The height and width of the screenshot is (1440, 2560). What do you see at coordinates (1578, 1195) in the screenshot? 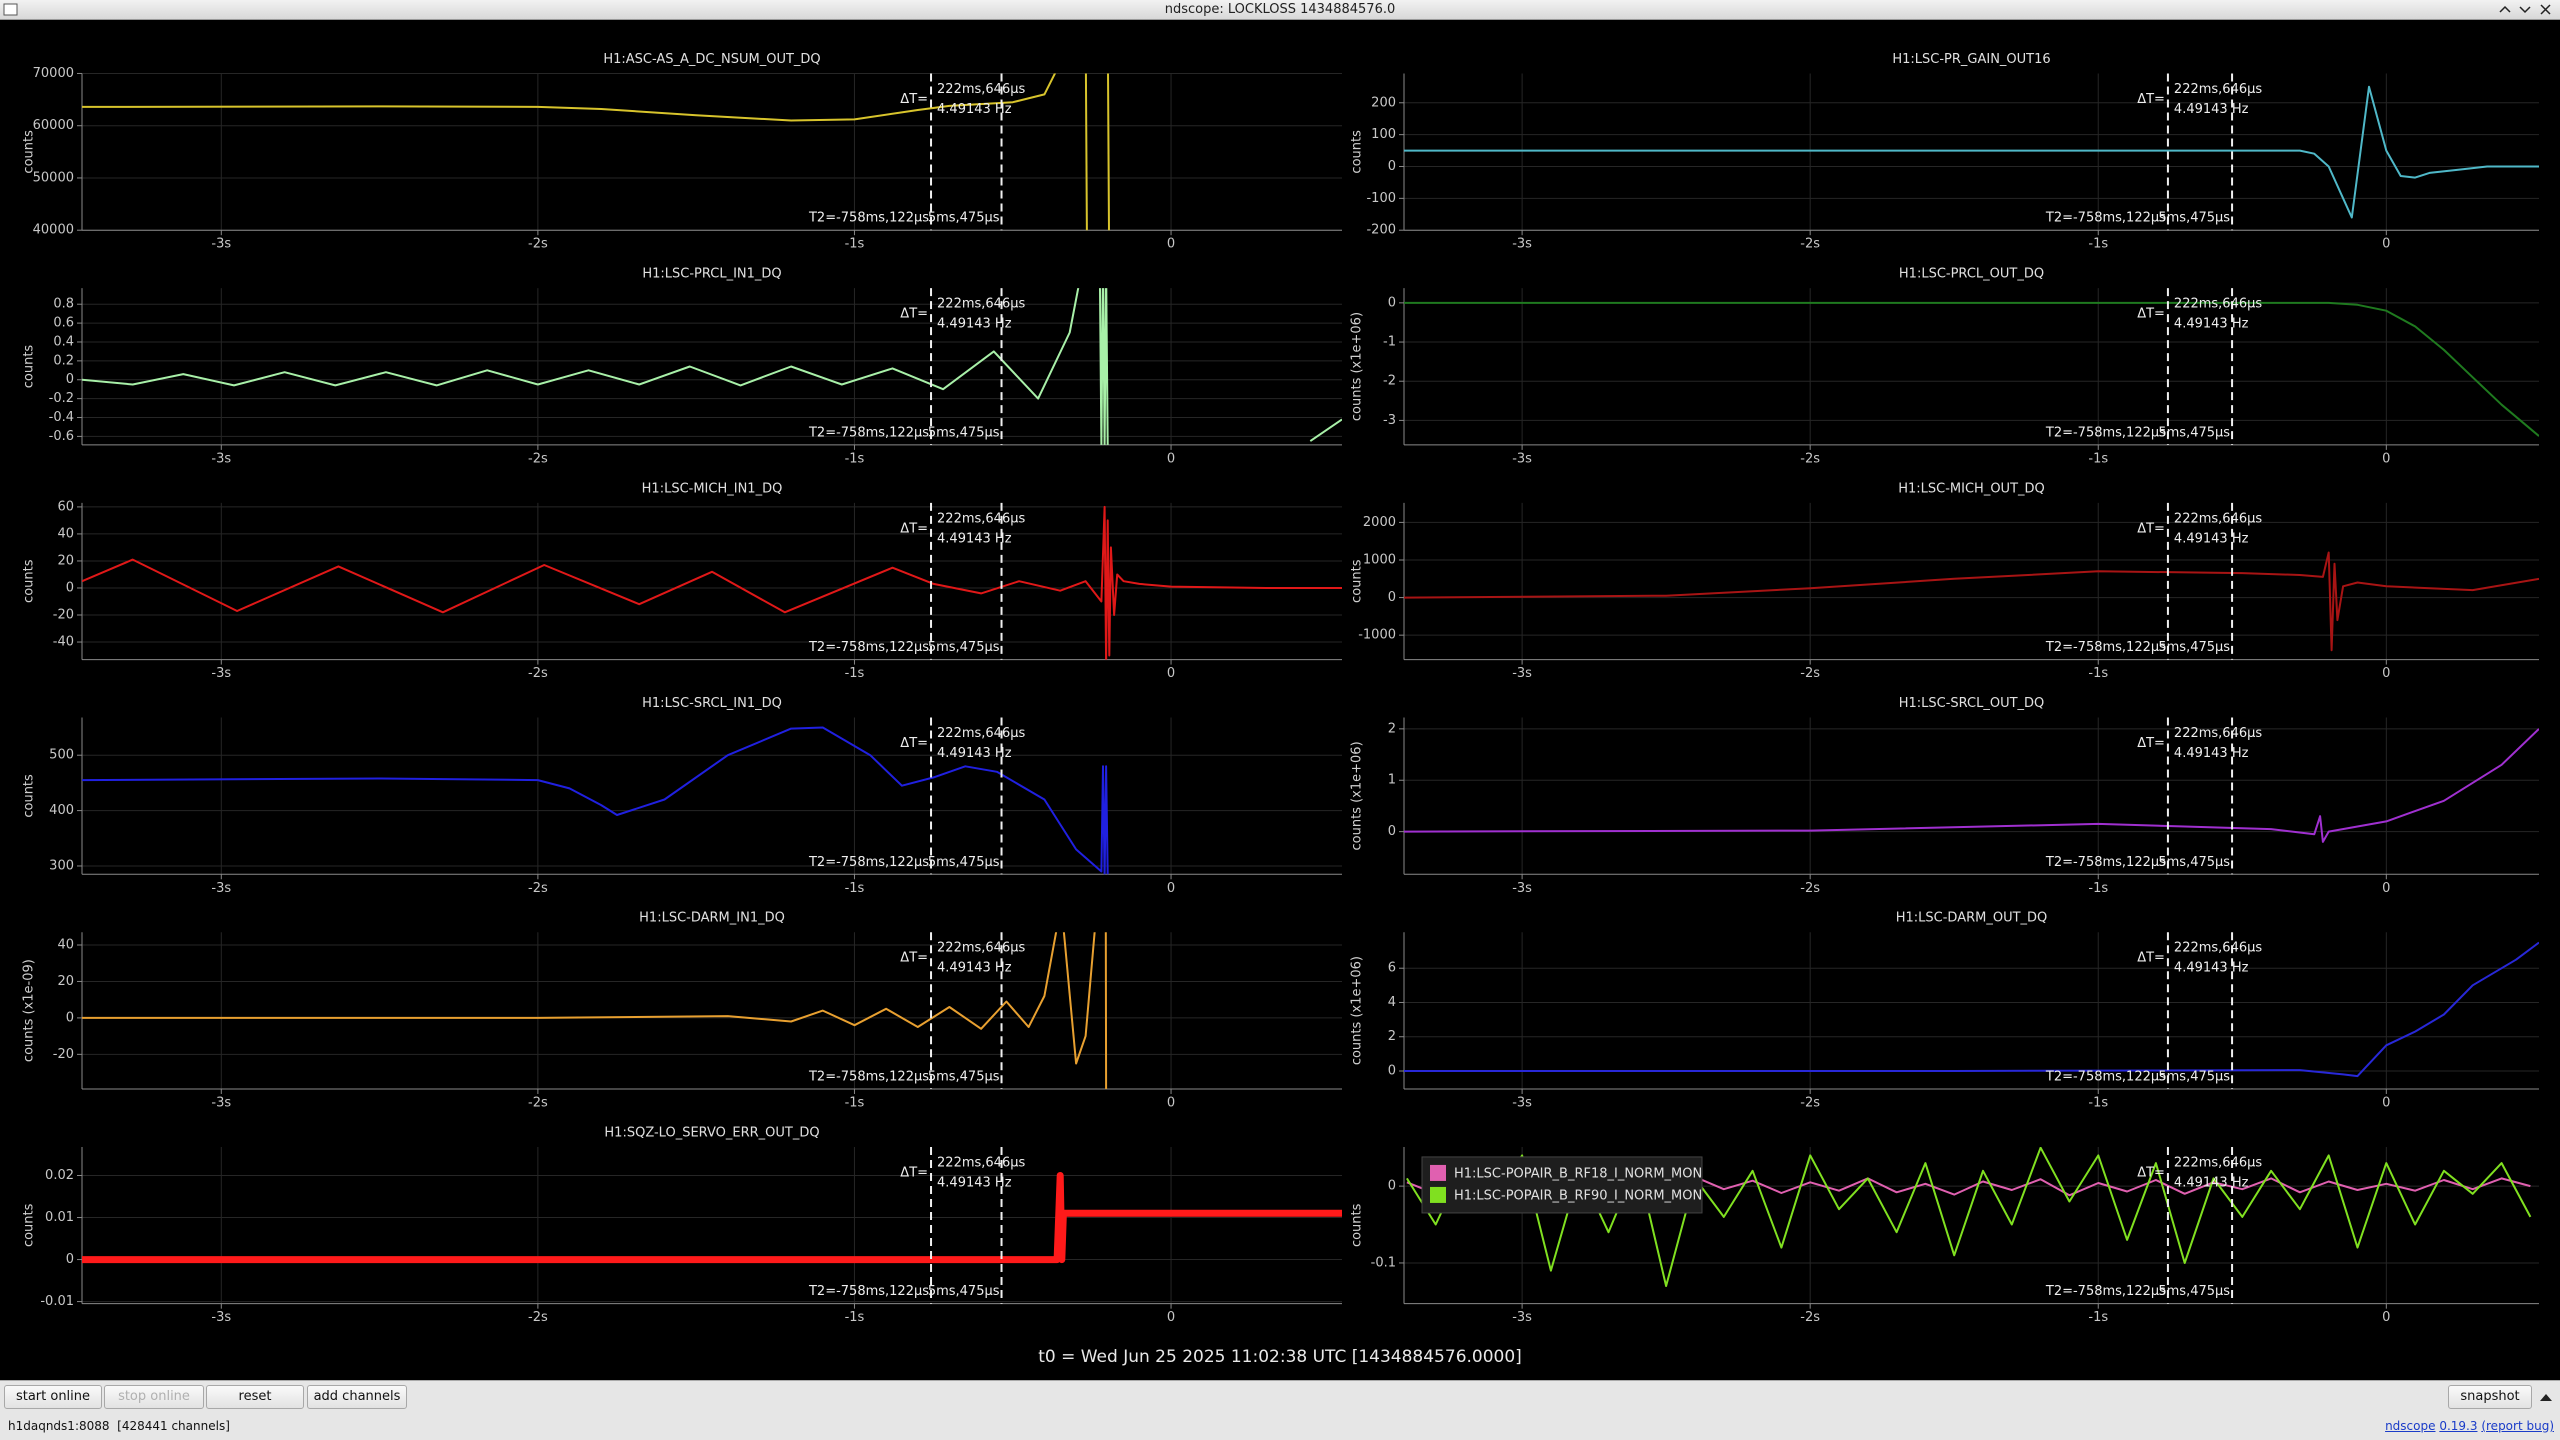
I see `legend-label: H1:LSC-POPAIR_B_RF90_I_NORM_MON` at bounding box center [1578, 1195].